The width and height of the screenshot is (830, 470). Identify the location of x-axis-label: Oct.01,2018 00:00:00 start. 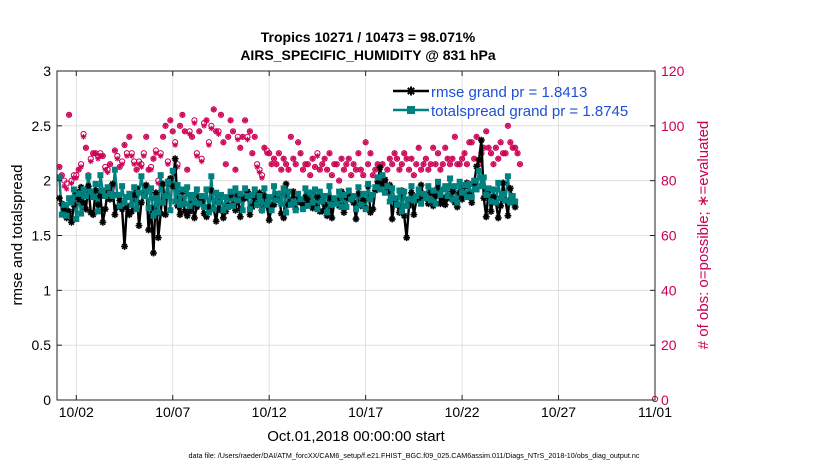
(356, 436).